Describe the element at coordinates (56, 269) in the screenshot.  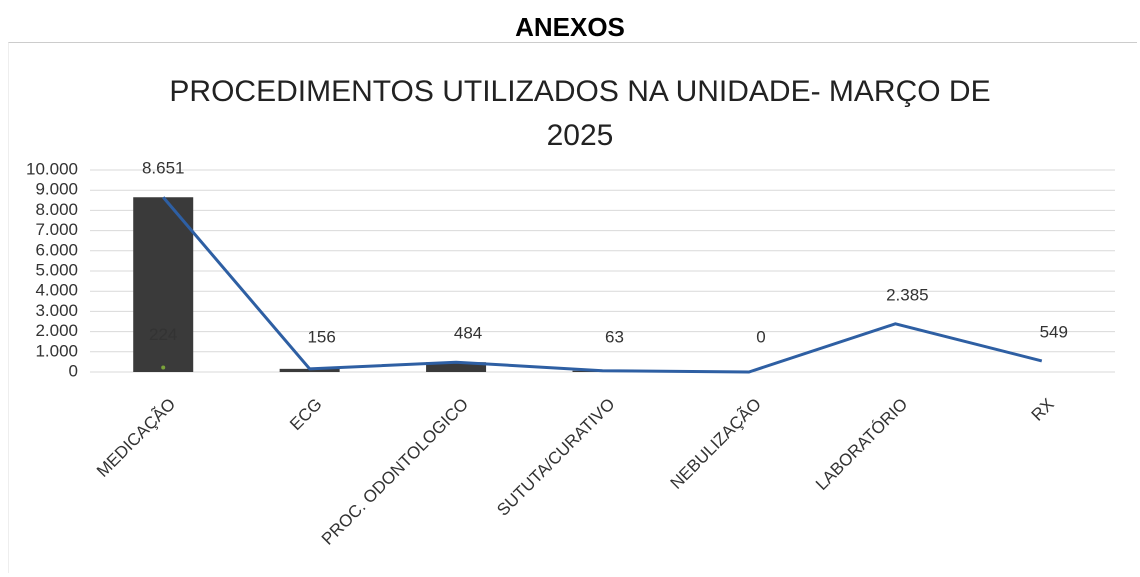
I see `y-tick-label: 5.000` at that location.